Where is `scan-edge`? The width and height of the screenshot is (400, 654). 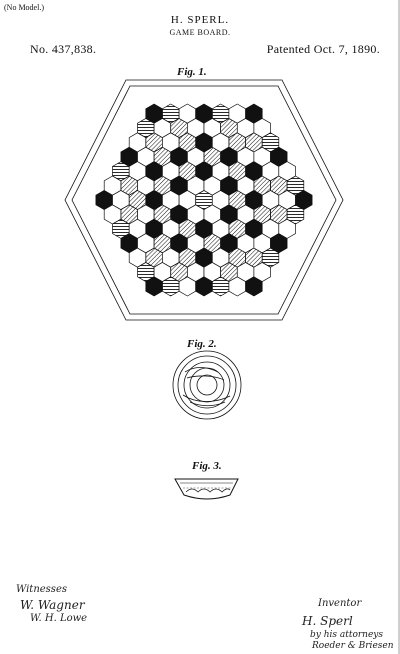 scan-edge is located at coordinates (399, 327).